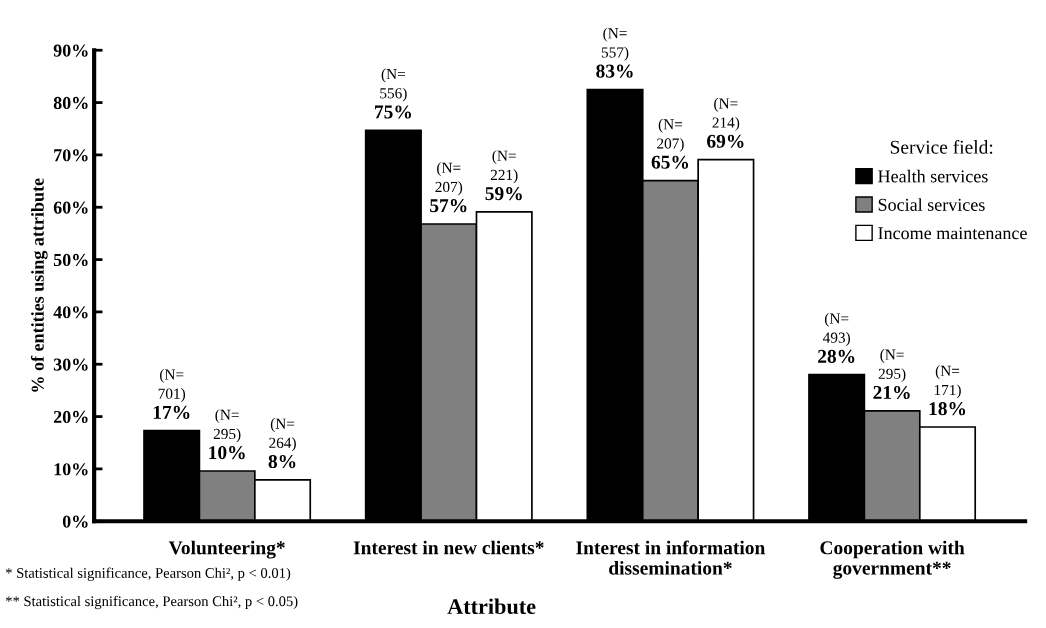  Describe the element at coordinates (952, 233) in the screenshot. I see `legend-label: Income maintenance` at that location.